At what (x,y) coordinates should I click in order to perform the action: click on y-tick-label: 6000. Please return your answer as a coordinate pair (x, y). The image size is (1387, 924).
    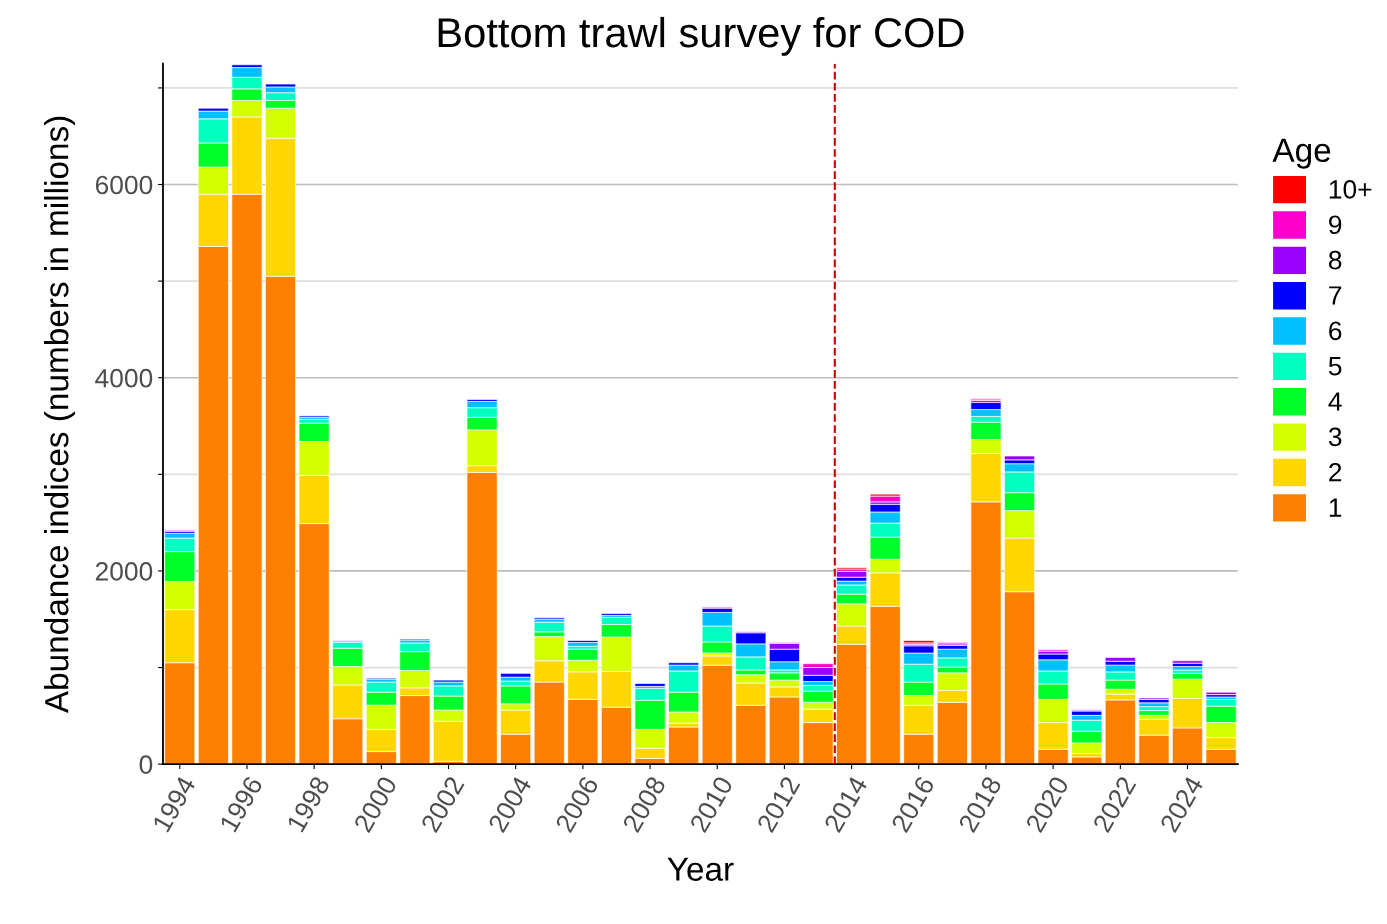
    Looking at the image, I should click on (124, 185).